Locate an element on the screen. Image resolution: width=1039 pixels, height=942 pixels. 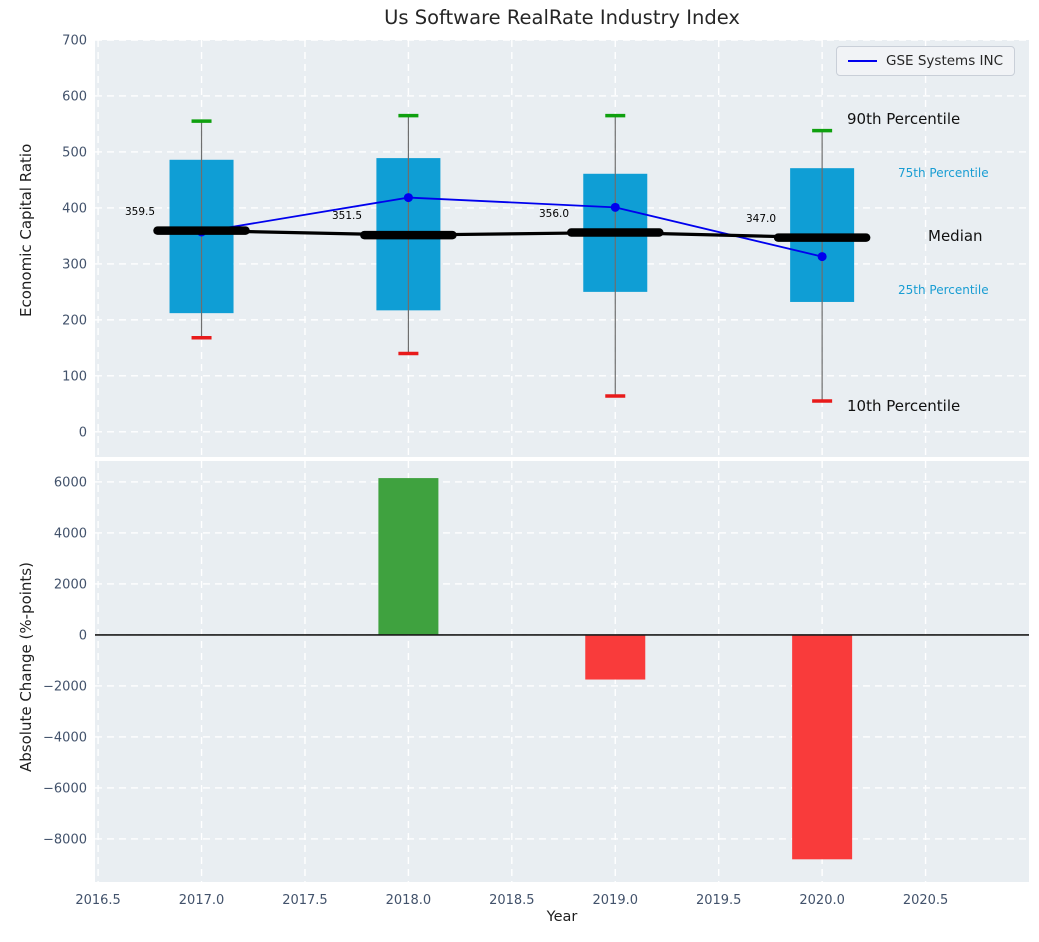
x-axis-label: Year is located at coordinates (562, 917).